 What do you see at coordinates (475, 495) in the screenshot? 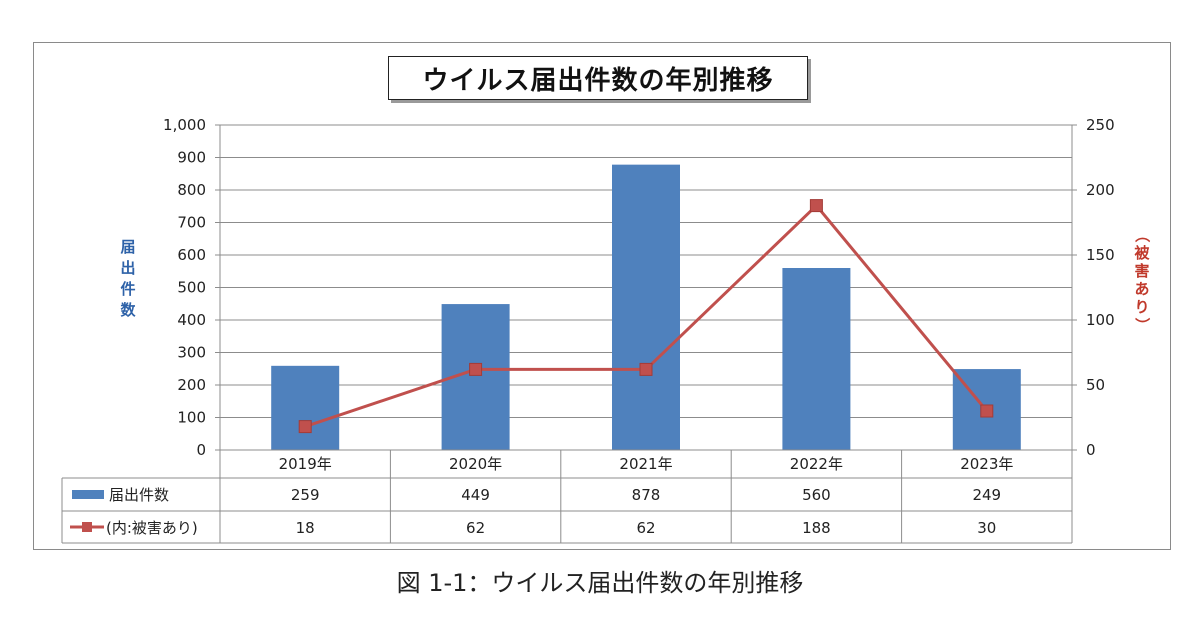
I see `data-label: 449` at bounding box center [475, 495].